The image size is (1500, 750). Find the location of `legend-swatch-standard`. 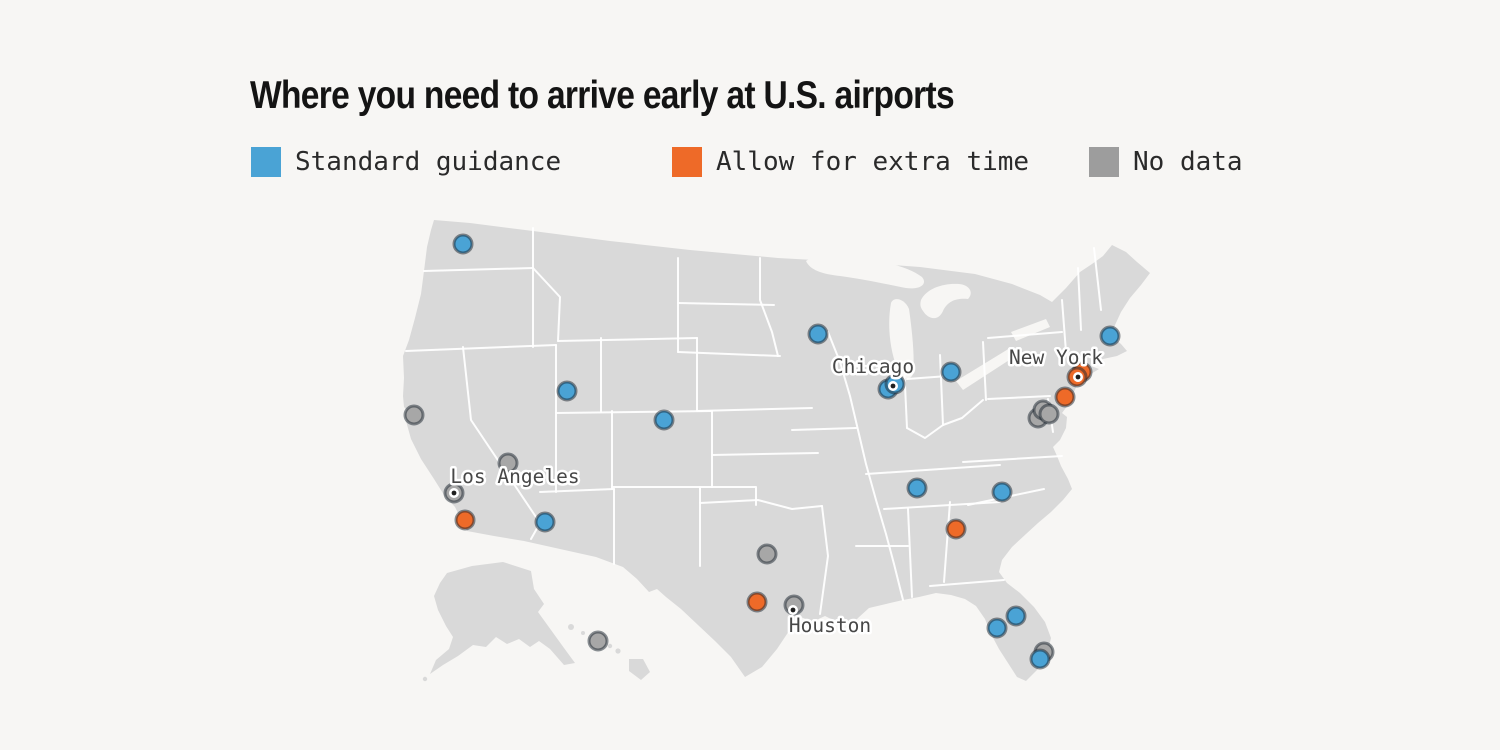

legend-swatch-standard is located at coordinates (266, 162).